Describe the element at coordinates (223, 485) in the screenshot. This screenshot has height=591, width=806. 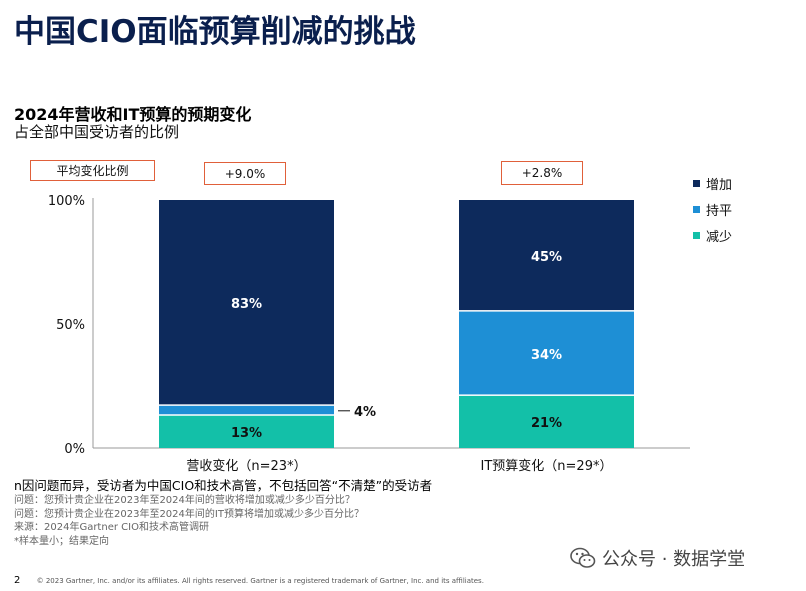
I see `footnote-main: n因问题而异，受访者为中国CIO和技术高管，不包括回答“不清楚”的受访者` at that location.